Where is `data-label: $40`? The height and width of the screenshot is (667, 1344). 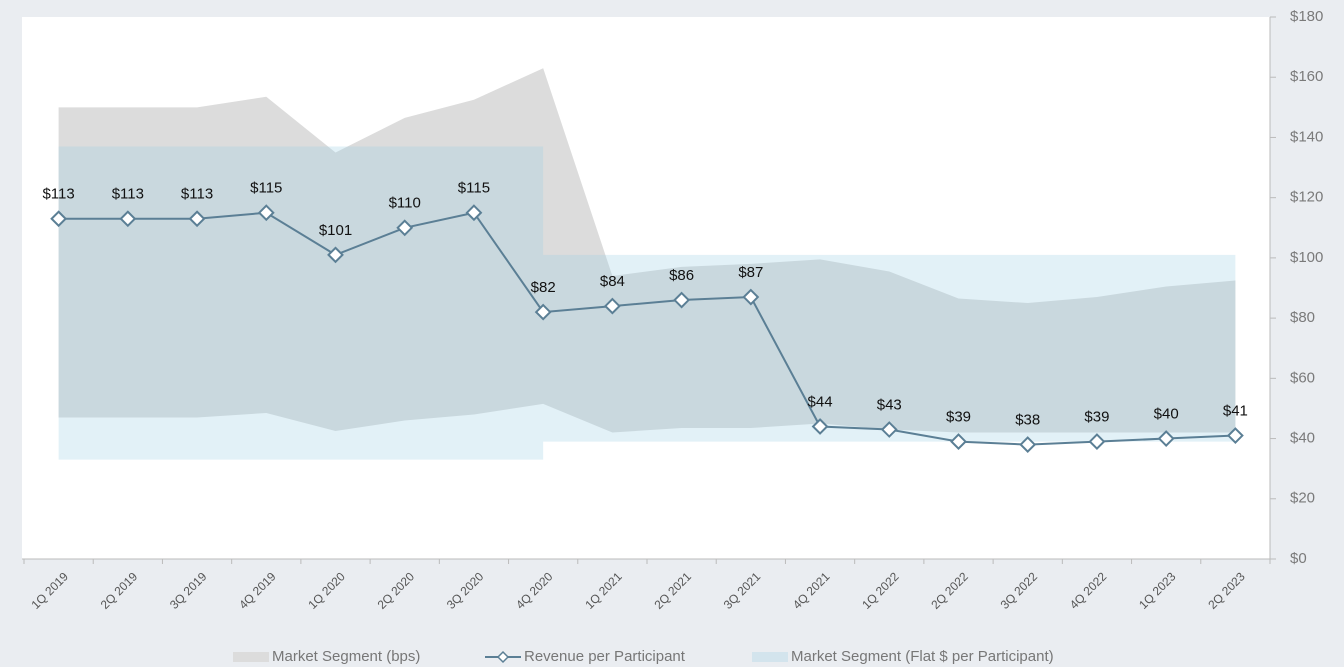 data-label: $40 is located at coordinates (1166, 414).